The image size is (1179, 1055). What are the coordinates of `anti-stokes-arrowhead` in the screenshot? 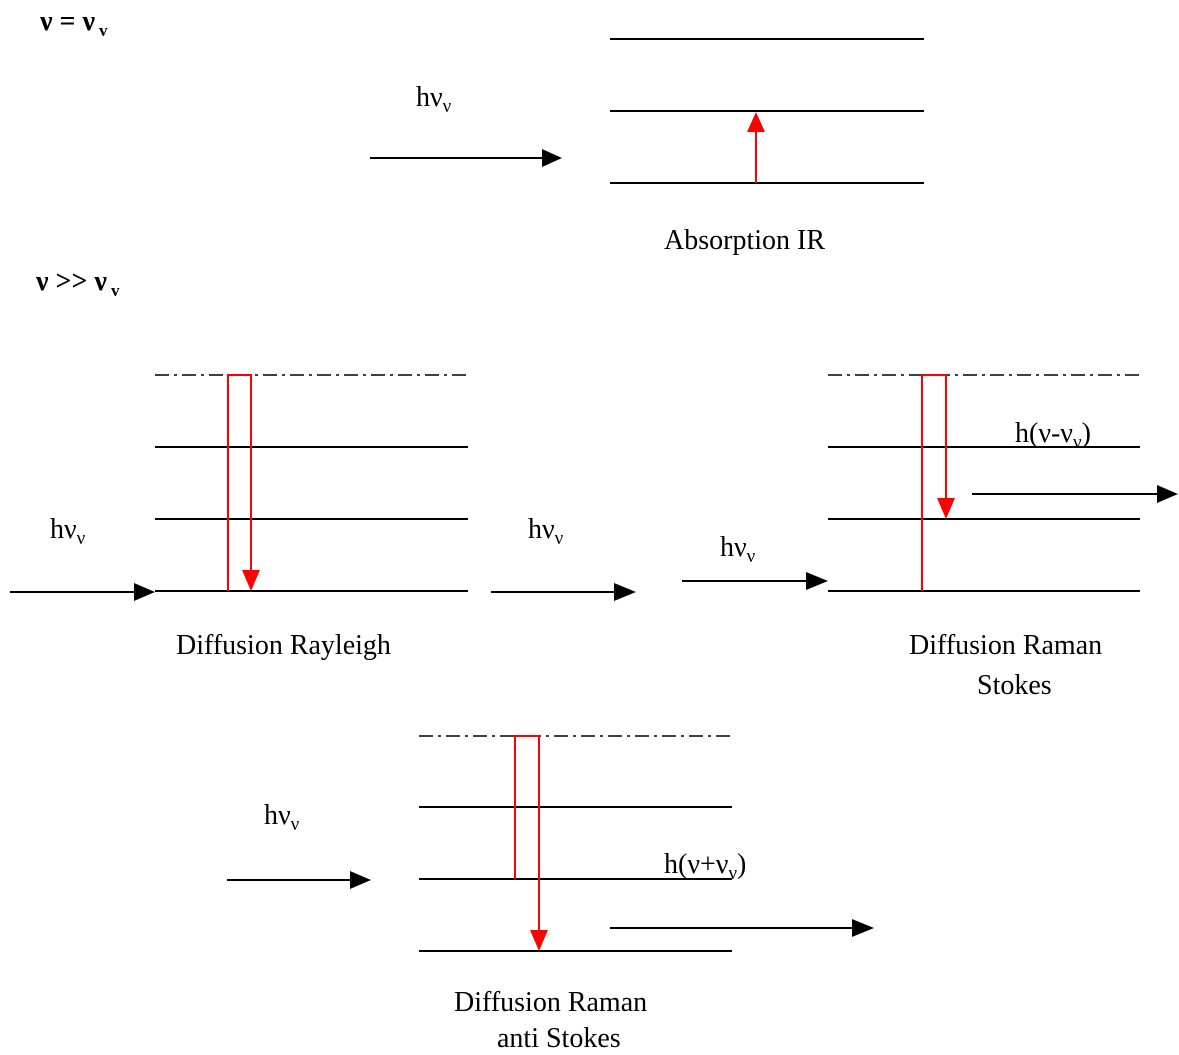 It's located at (539, 940).